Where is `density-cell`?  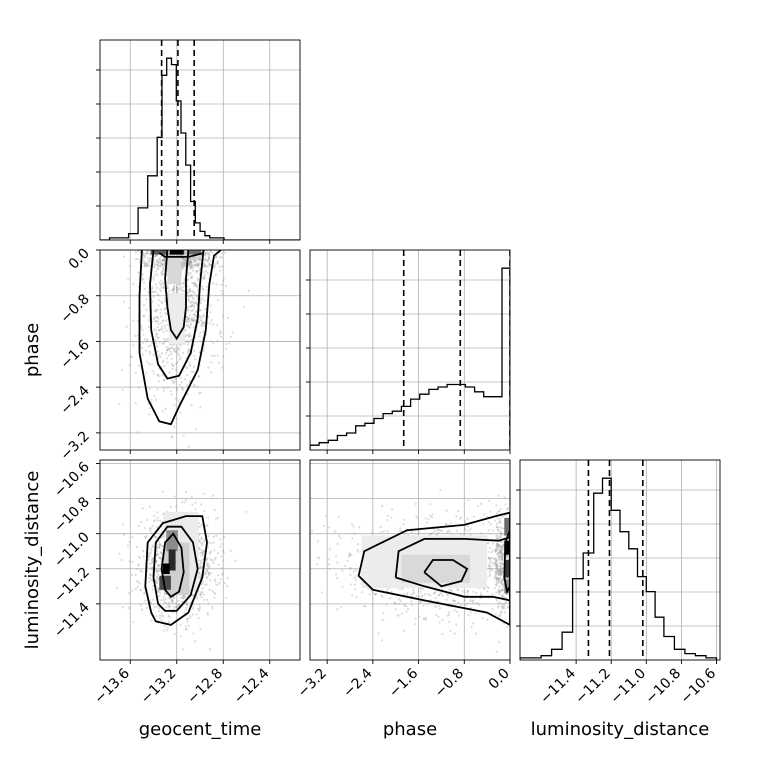 density-cell is located at coordinates (172, 541).